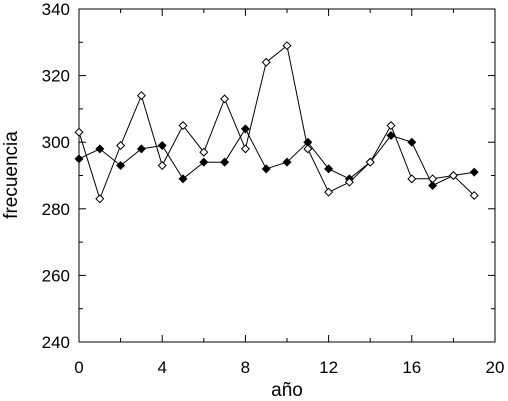 The height and width of the screenshot is (401, 508). What do you see at coordinates (328, 367) in the screenshot?
I see `x-tick-label: 12` at bounding box center [328, 367].